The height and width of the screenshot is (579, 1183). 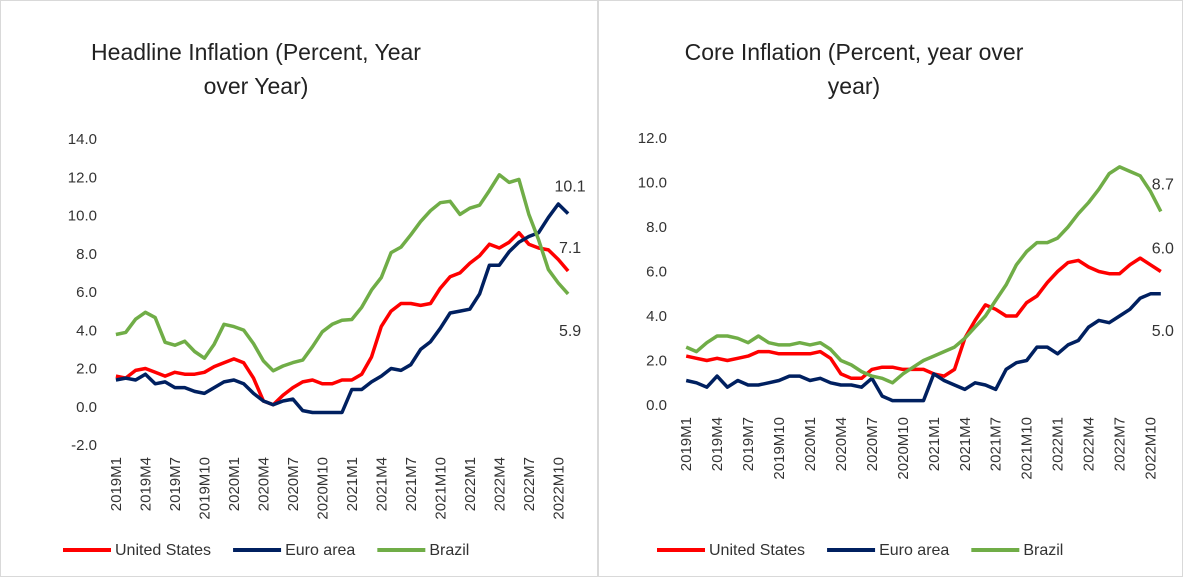 What do you see at coordinates (570, 187) in the screenshot?
I see `end-label: 10.1` at bounding box center [570, 187].